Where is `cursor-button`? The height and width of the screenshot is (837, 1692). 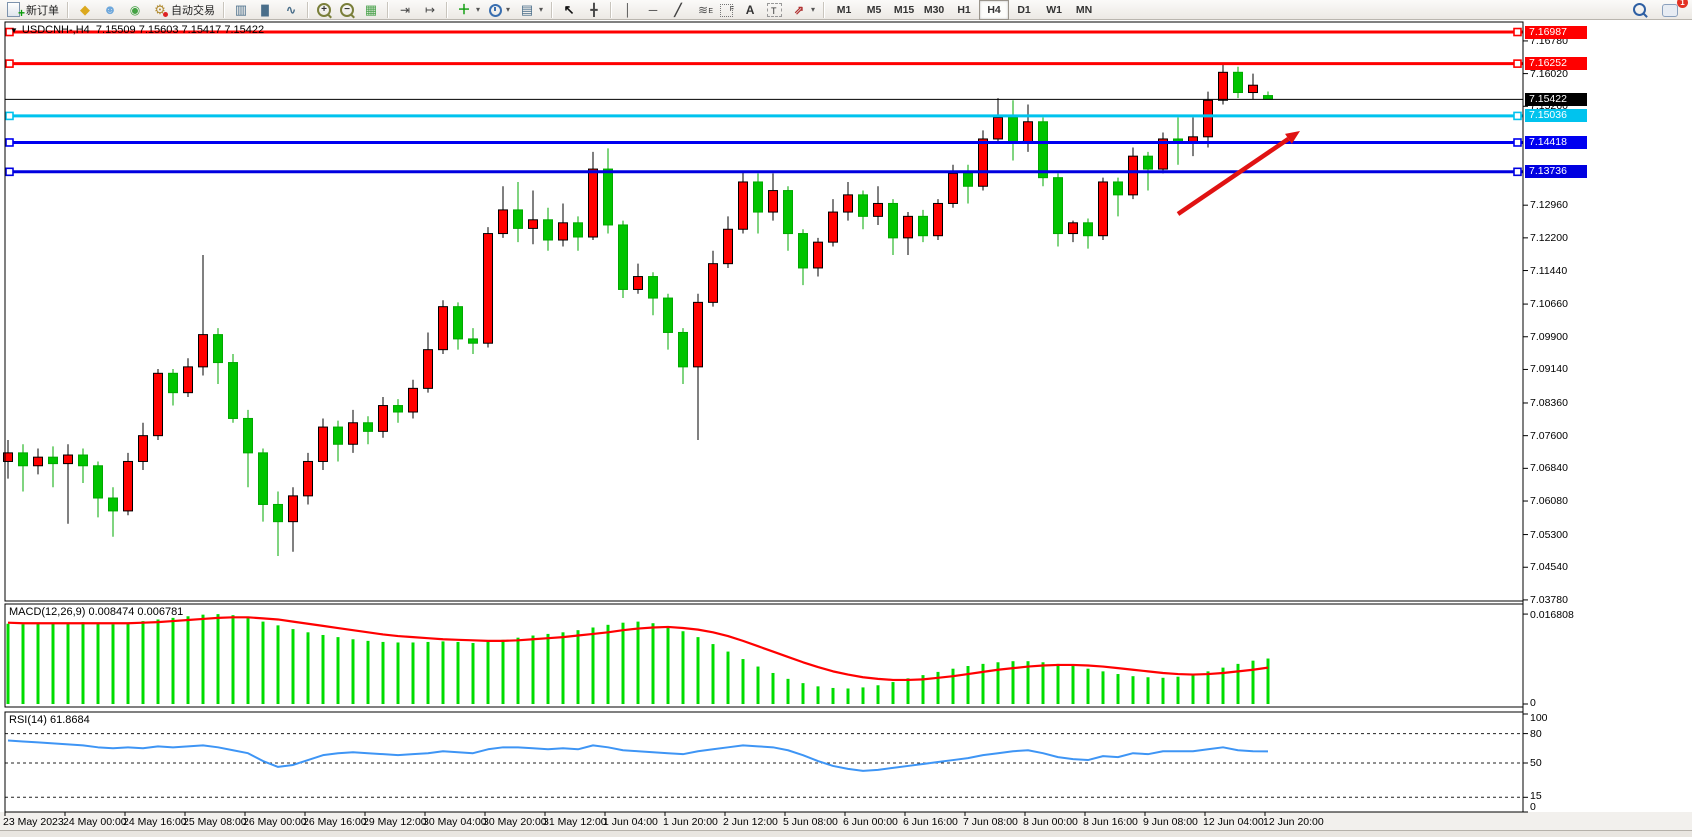
cursor-button is located at coordinates (569, 10).